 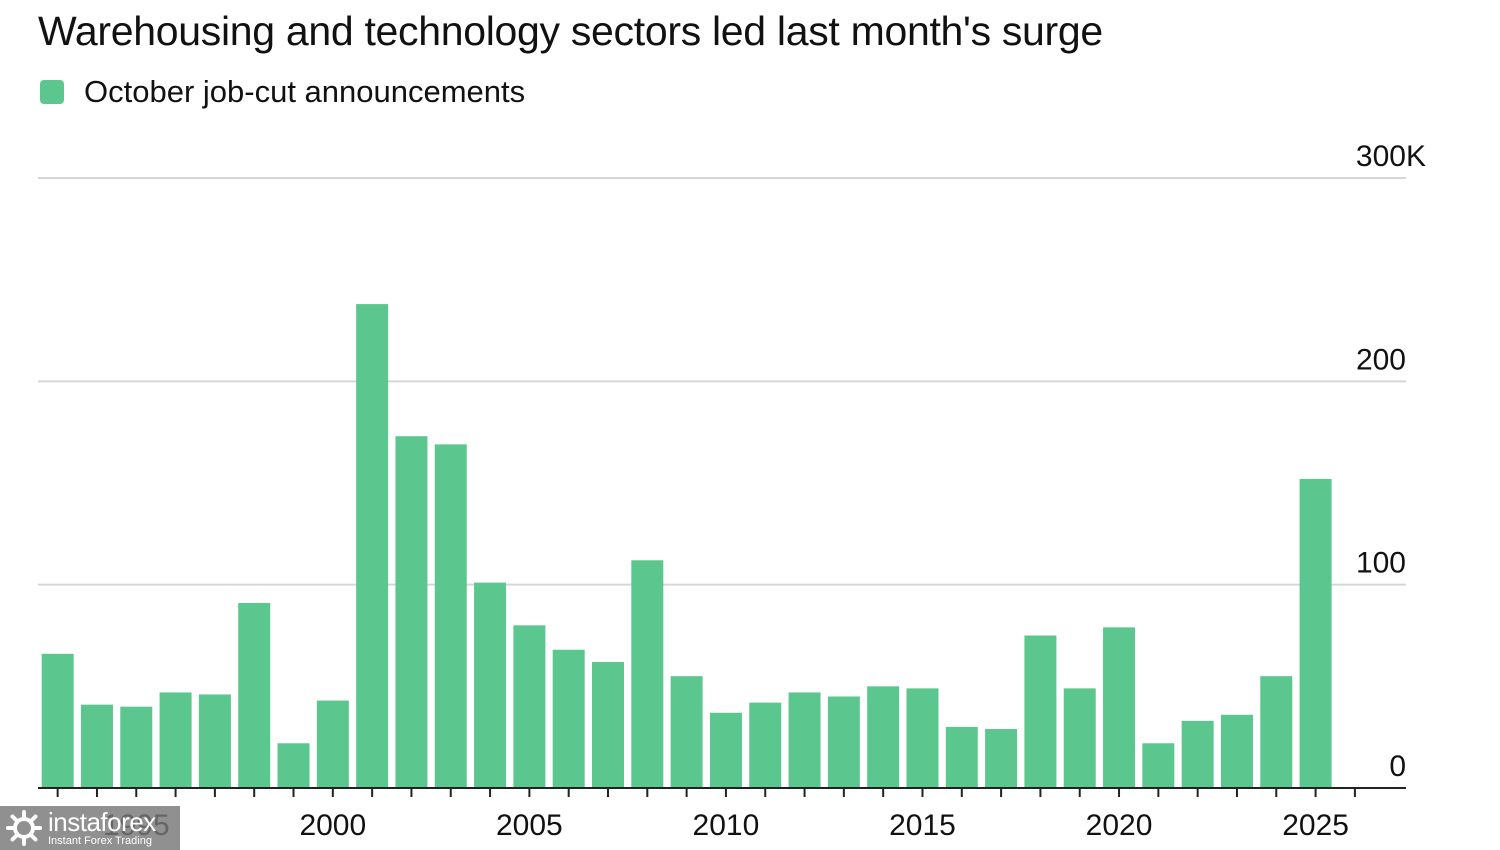 I want to click on bar-2006, so click(x=568, y=718).